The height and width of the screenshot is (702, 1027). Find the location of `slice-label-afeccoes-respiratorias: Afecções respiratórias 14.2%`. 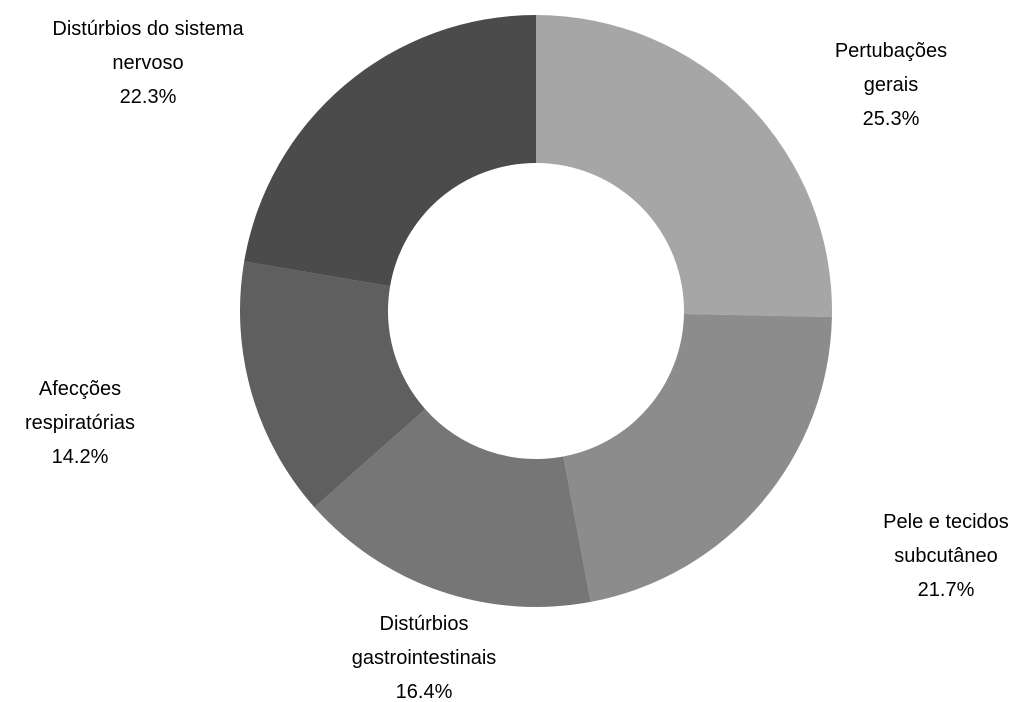

slice-label-afeccoes-respiratorias: Afecções respiratórias 14.2% is located at coordinates (80, 423).